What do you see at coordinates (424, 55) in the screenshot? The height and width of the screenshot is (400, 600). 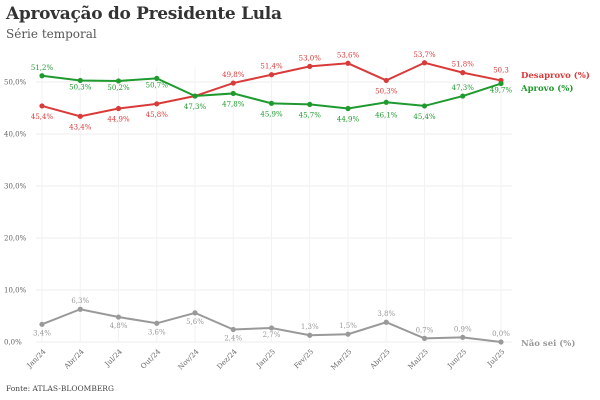 I see `data-label: 53,7%` at bounding box center [424, 55].